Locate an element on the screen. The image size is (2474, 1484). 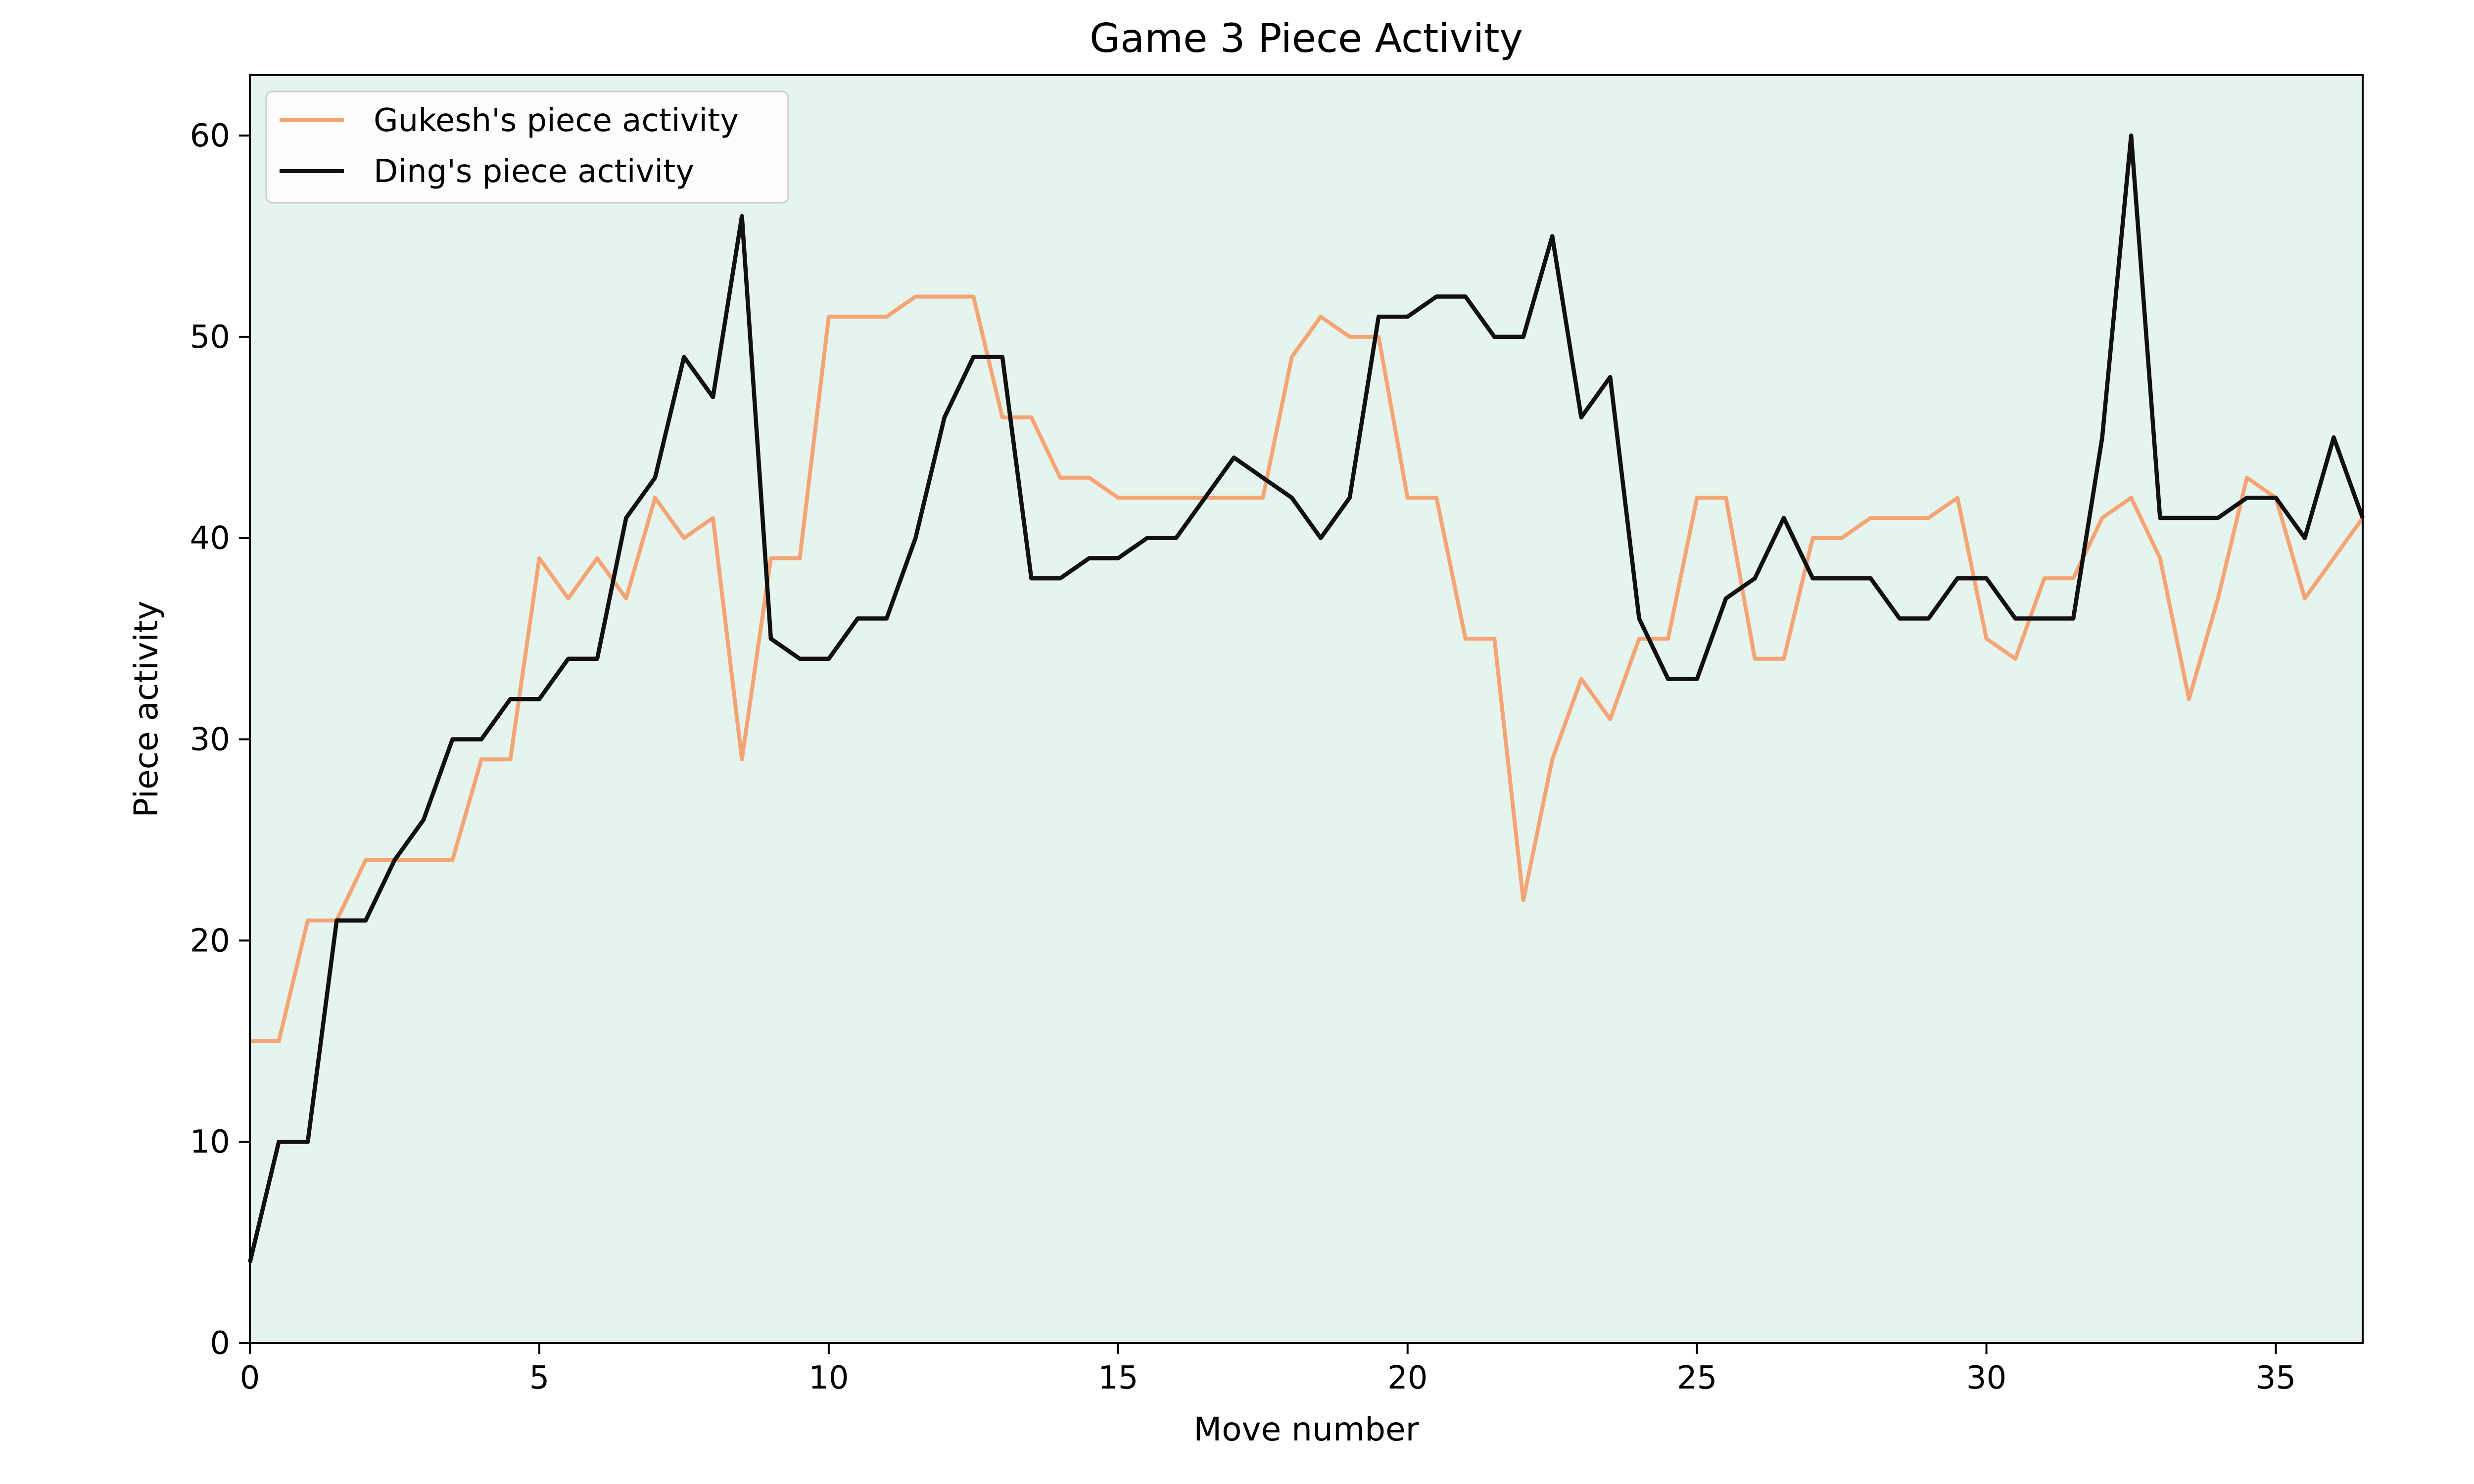
y-axis: 0 10 20 30 40 50 60 is located at coordinates (220, 740).